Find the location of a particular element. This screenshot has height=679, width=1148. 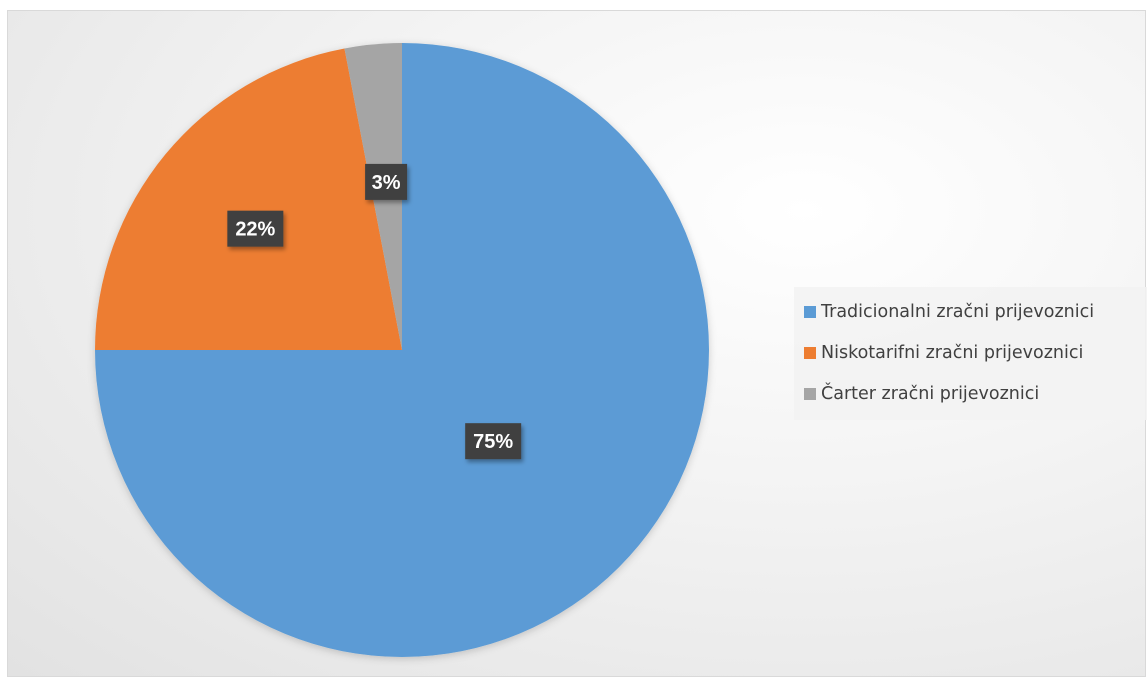

legend-label-niskotarifni: Niskotarifni zračni prijevoznici is located at coordinates (952, 352).